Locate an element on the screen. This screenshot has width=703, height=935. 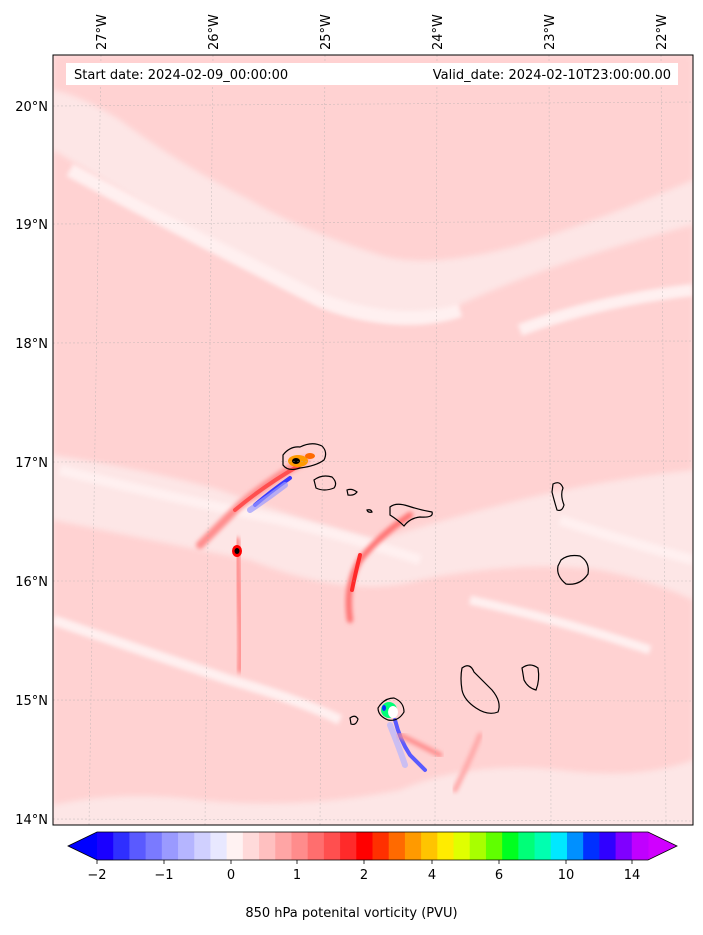
colorbar-tick-label: 6 is located at coordinates (499, 875).